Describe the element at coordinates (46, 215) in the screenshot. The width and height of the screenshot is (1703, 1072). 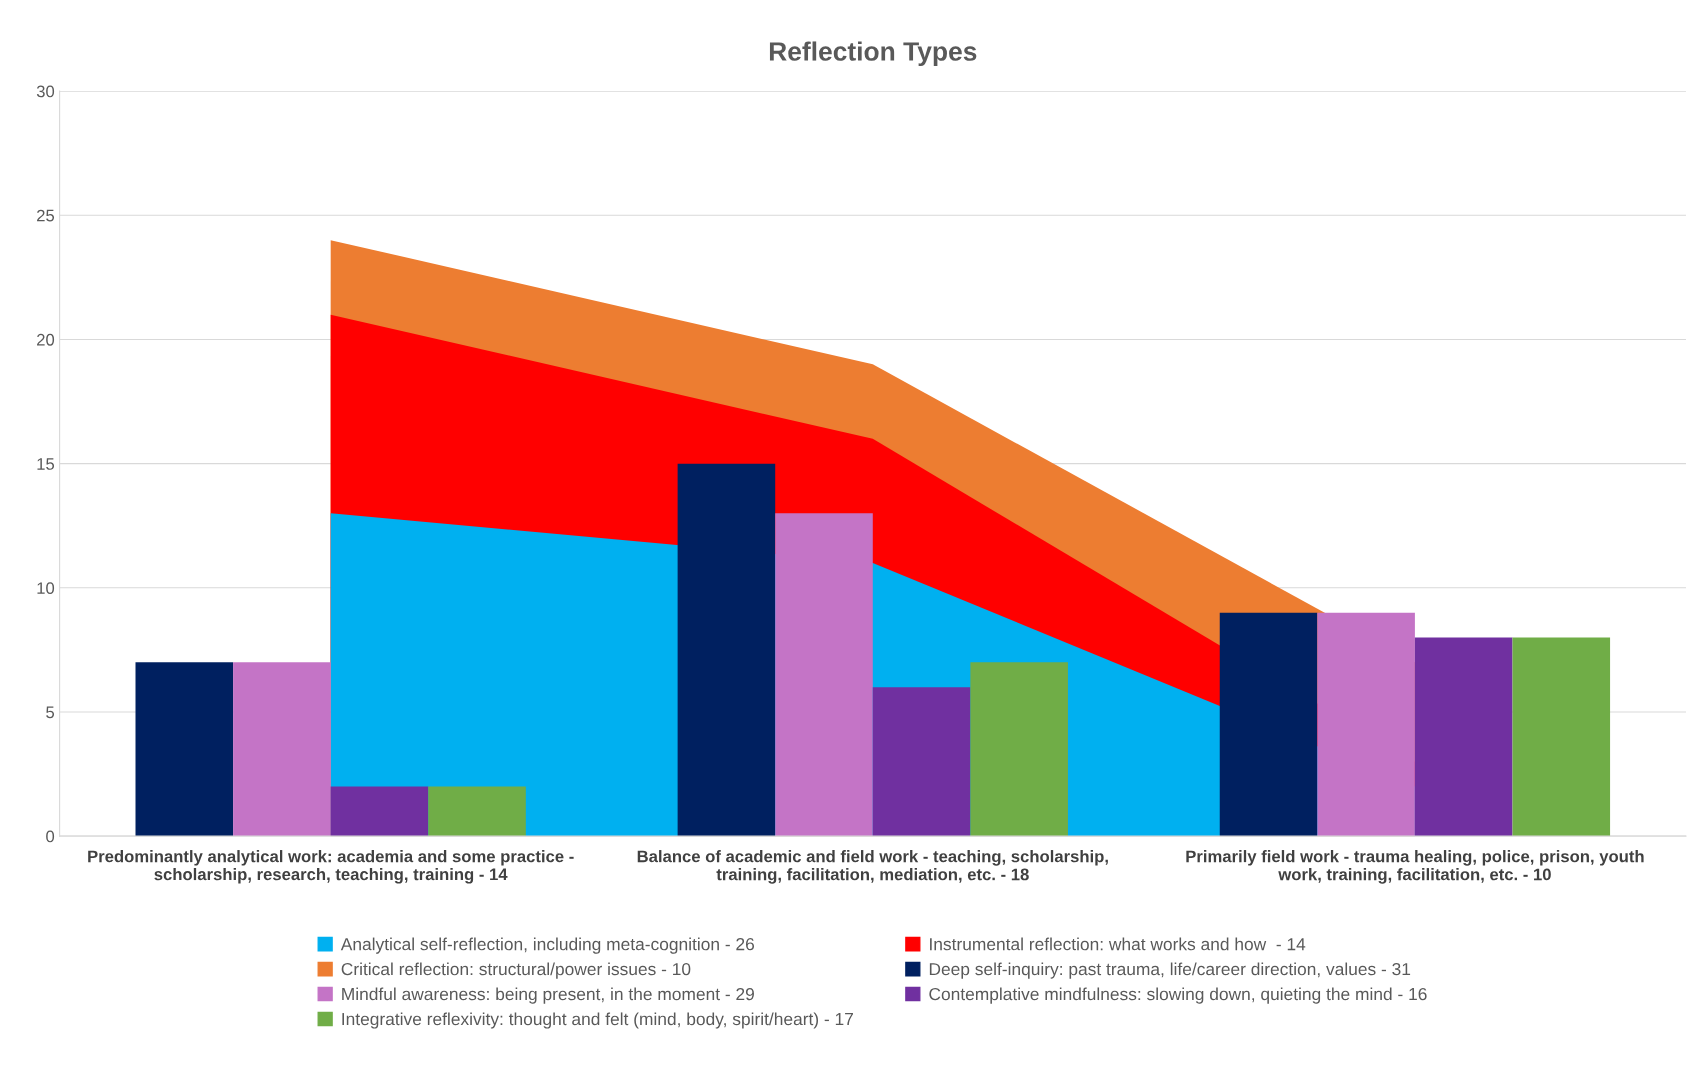
I see `y-tick-label: 25` at that location.